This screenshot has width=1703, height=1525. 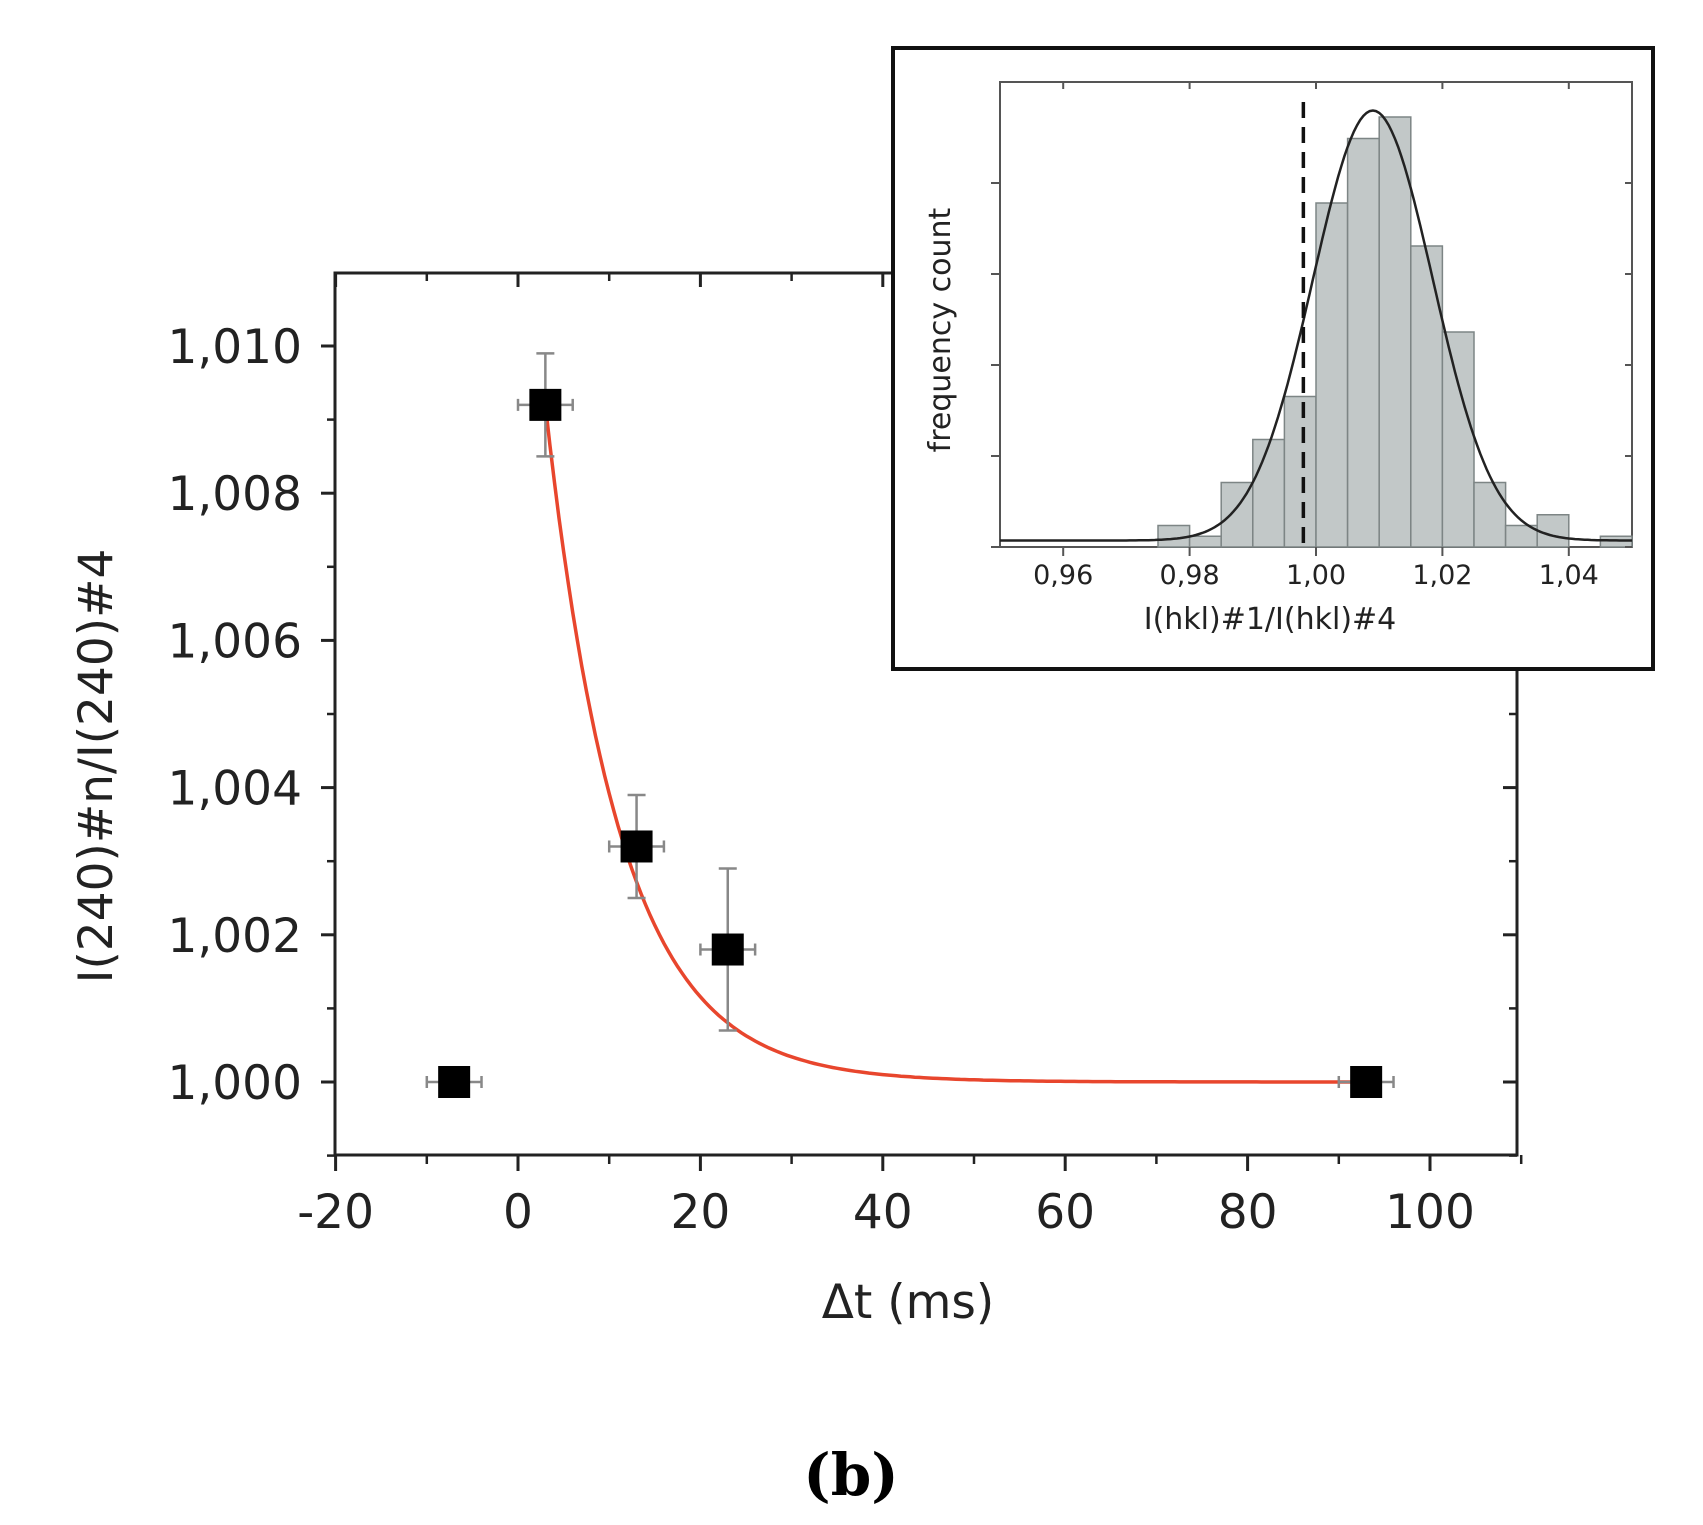 I want to click on inset-x-axis-title: I(hkl)#1/I(hkl)#4, so click(x=1270, y=619).